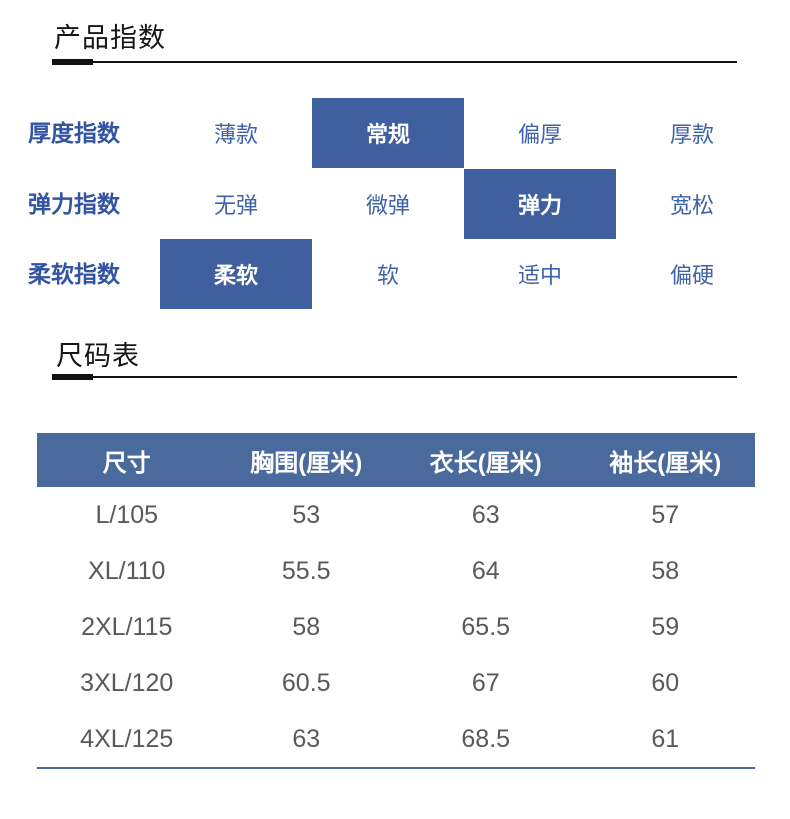 Image resolution: width=790 pixels, height=819 pixels. I want to click on sleeve-cell: 60, so click(665, 682).